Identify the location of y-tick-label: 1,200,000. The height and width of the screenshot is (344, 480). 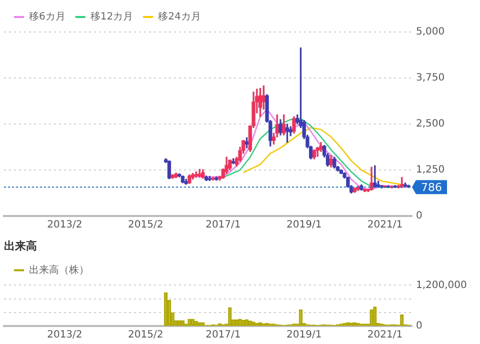
(441, 285).